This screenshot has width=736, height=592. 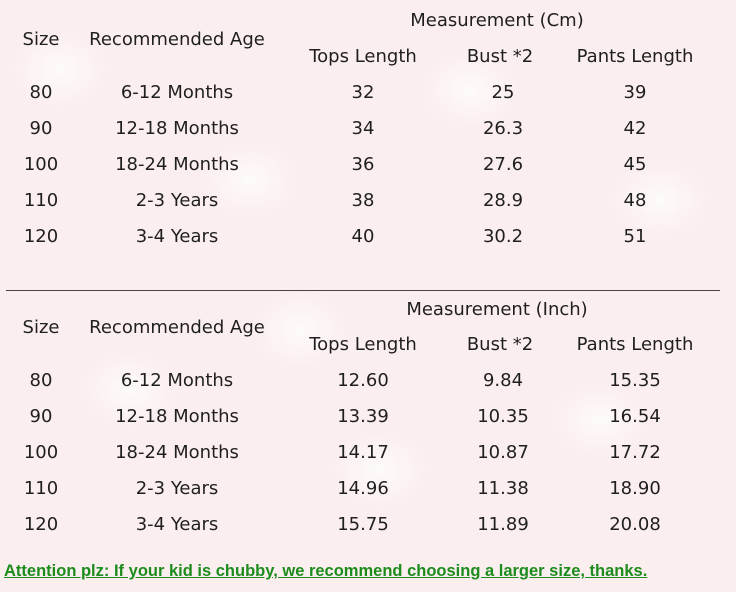 What do you see at coordinates (503, 236) in the screenshot?
I see `bust-cell: 30.2` at bounding box center [503, 236].